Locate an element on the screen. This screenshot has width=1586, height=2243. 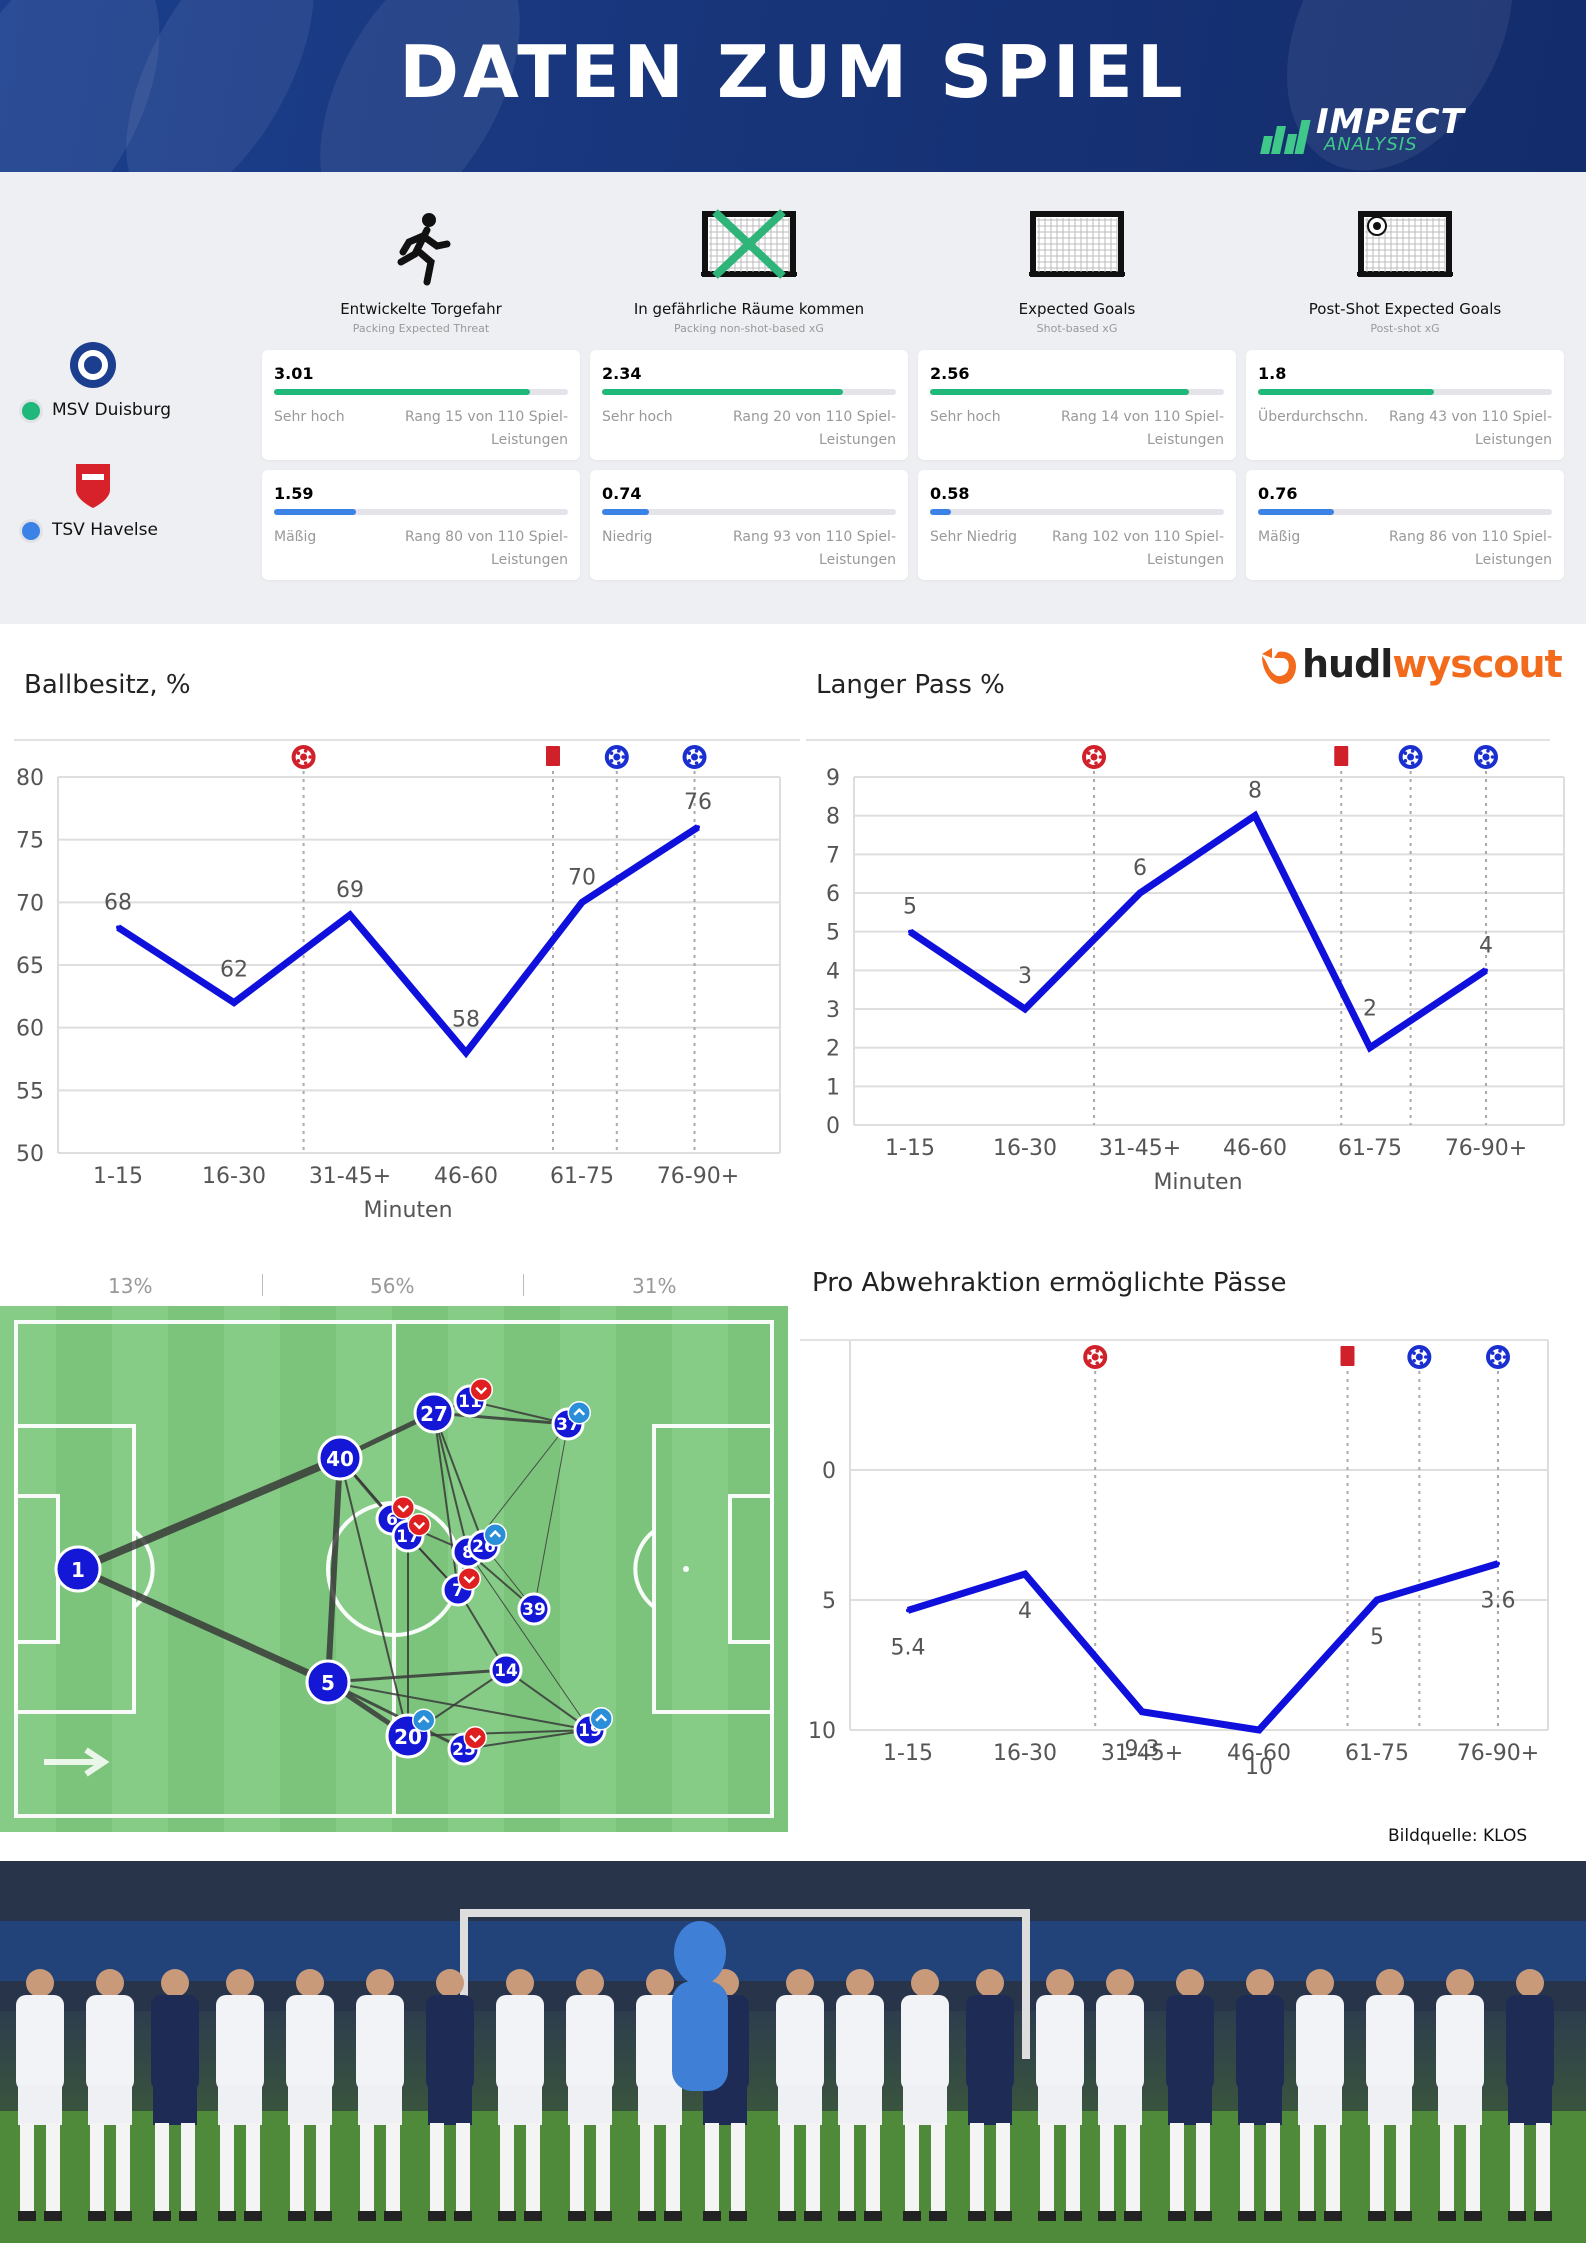
data-label: 3.6 is located at coordinates (1498, 1601).